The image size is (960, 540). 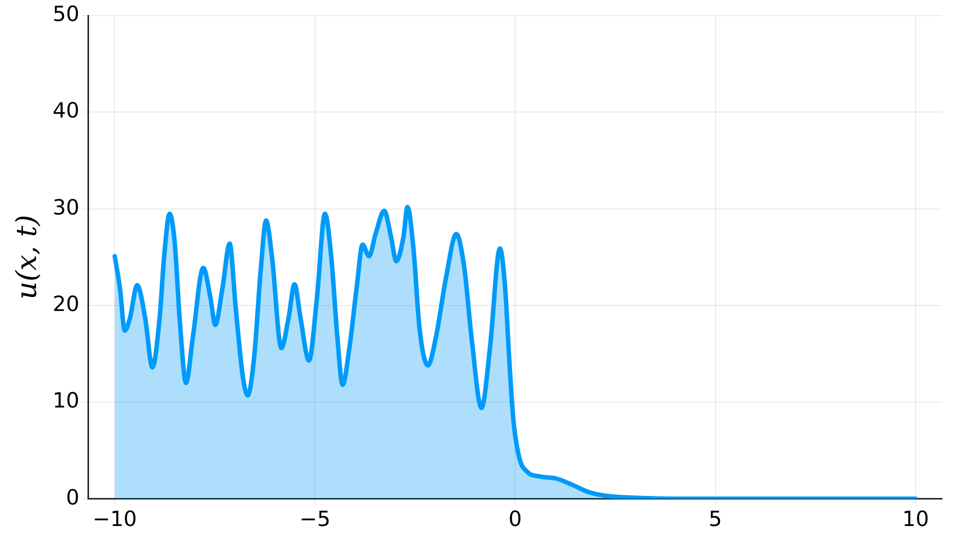 I want to click on x-tick-label: 10, so click(x=915, y=518).